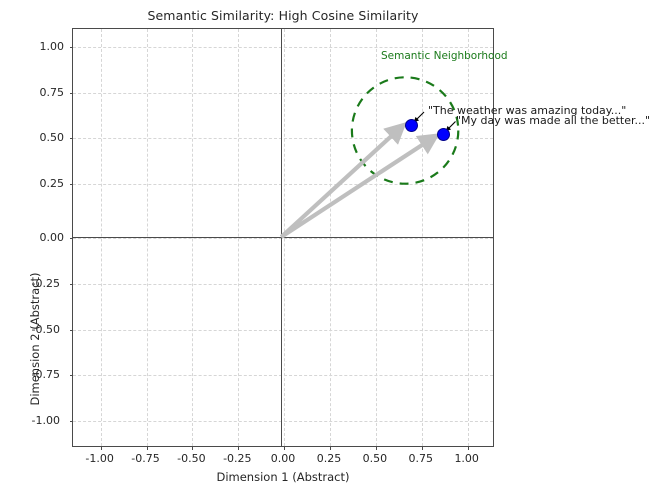 The width and height of the screenshot is (660, 495). Describe the element at coordinates (421, 458) in the screenshot. I see `x-tick-label: 0.75` at that location.